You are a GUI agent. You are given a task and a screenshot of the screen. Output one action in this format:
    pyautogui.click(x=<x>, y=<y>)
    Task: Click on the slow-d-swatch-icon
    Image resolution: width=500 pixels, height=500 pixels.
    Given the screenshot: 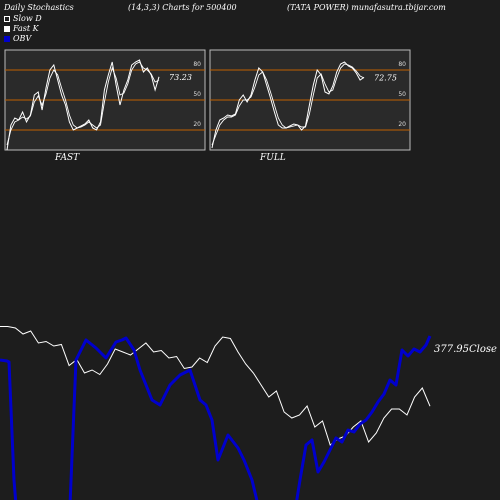 What is the action you would take?
    pyautogui.click(x=7, y=18)
    